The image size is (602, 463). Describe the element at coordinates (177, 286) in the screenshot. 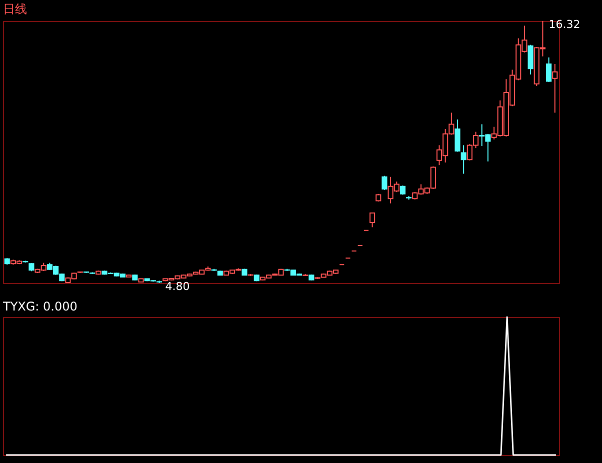

I see `annotation: 4.80` at that location.